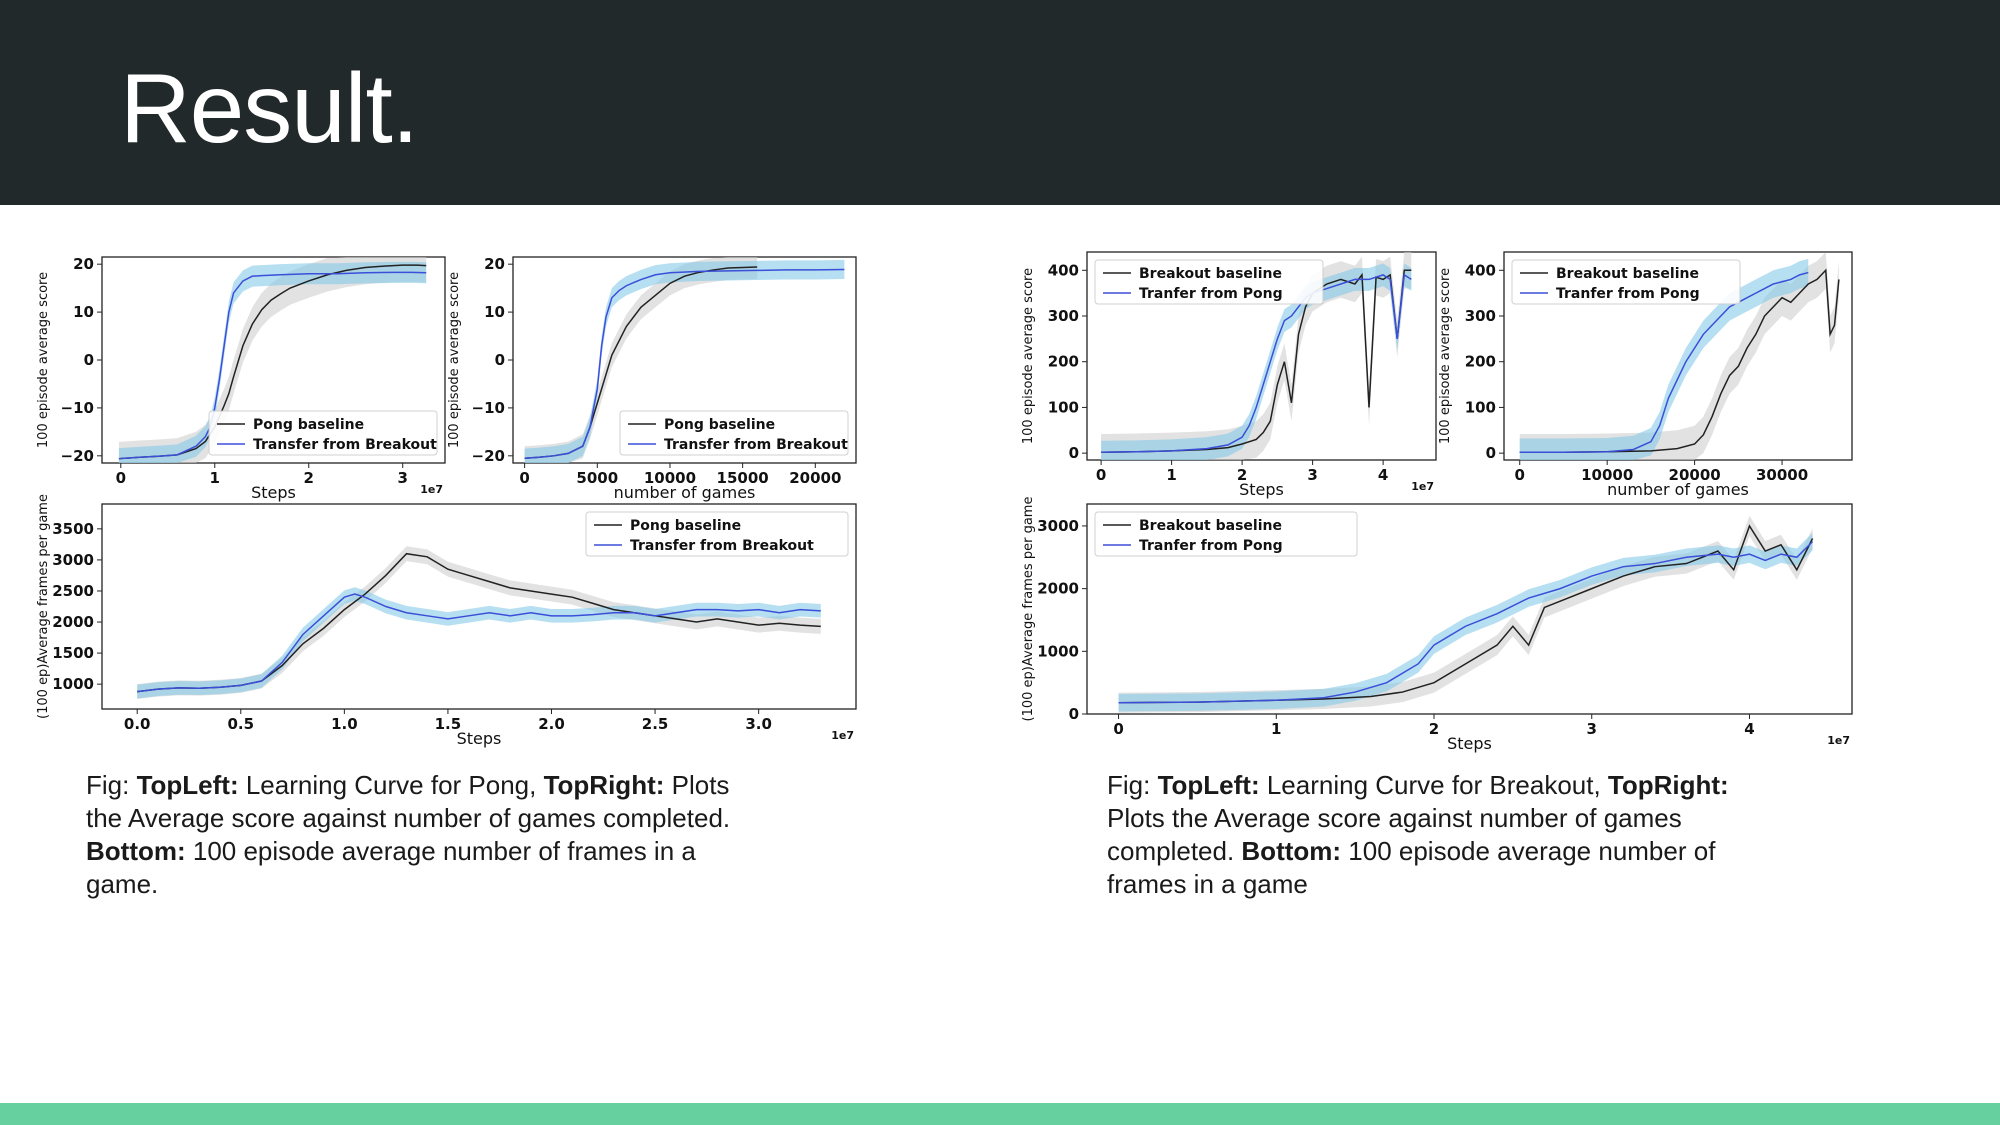  I want to click on slide-title: Result., so click(269, 108).